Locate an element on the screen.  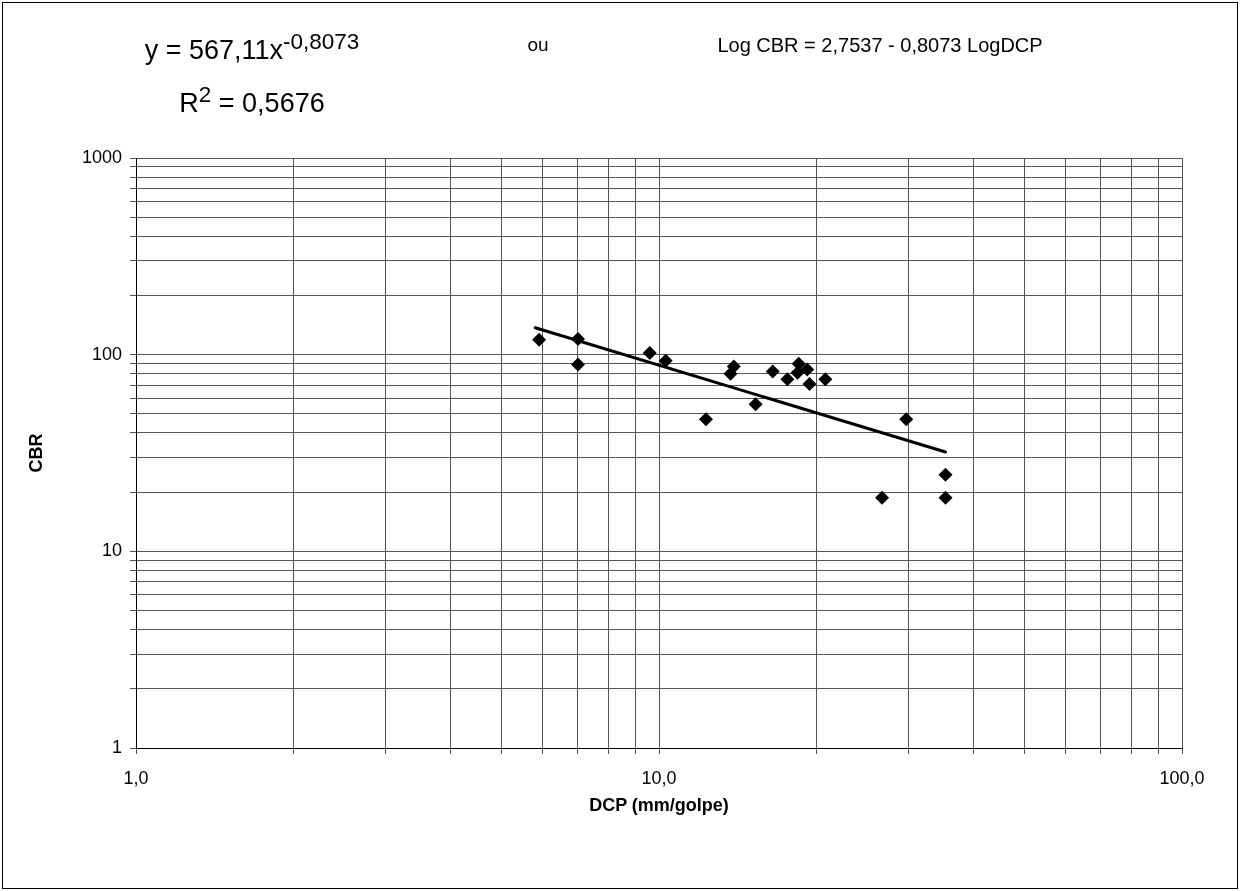
text: ou is located at coordinates (538, 45).